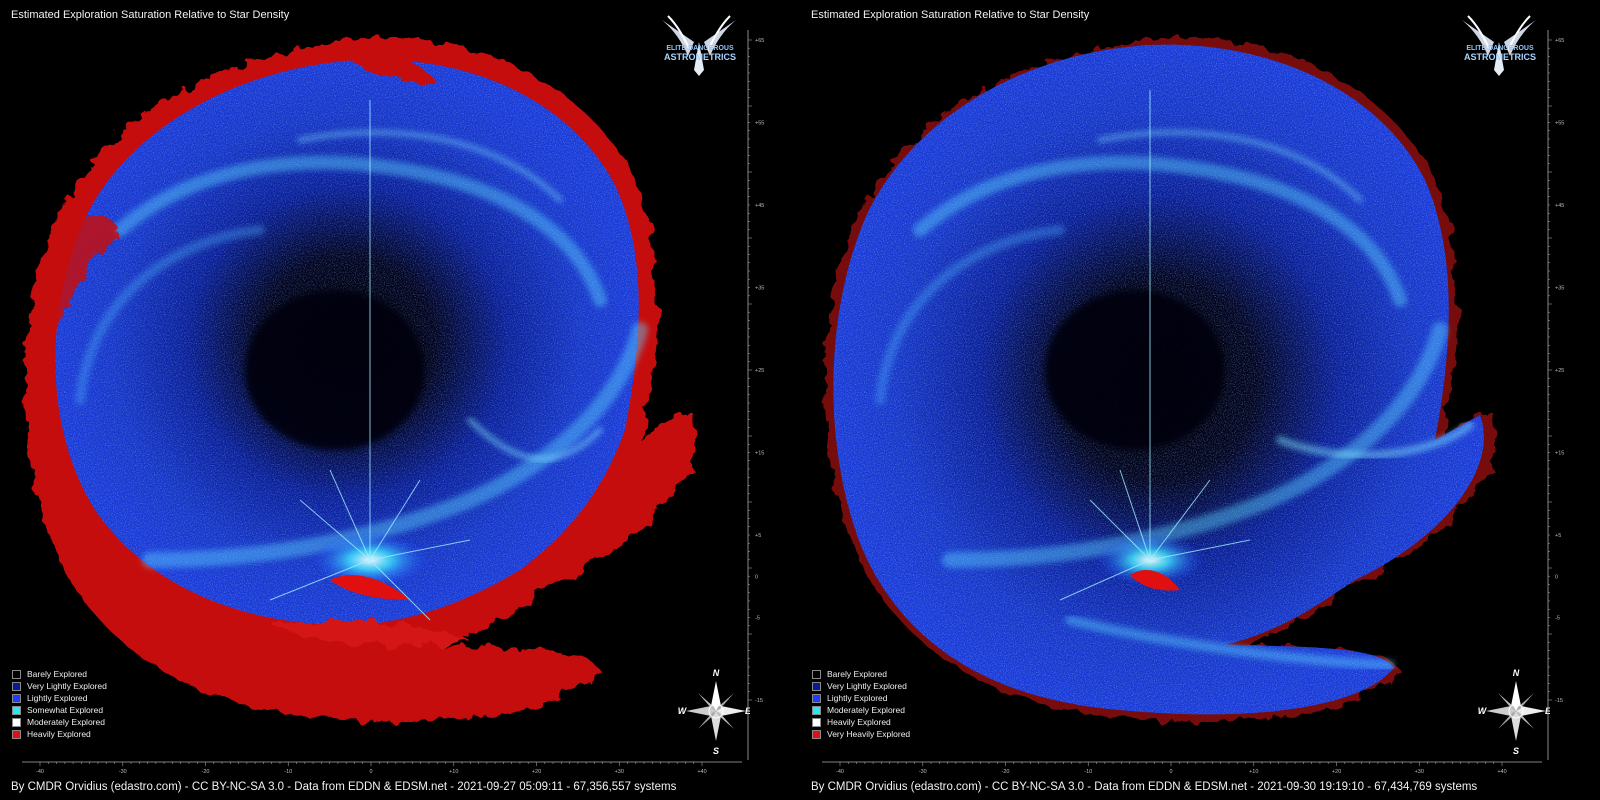 This screenshot has height=800, width=1600. Describe the element at coordinates (861, 734) in the screenshot. I see `legend-item: Very Heavily Explored` at that location.